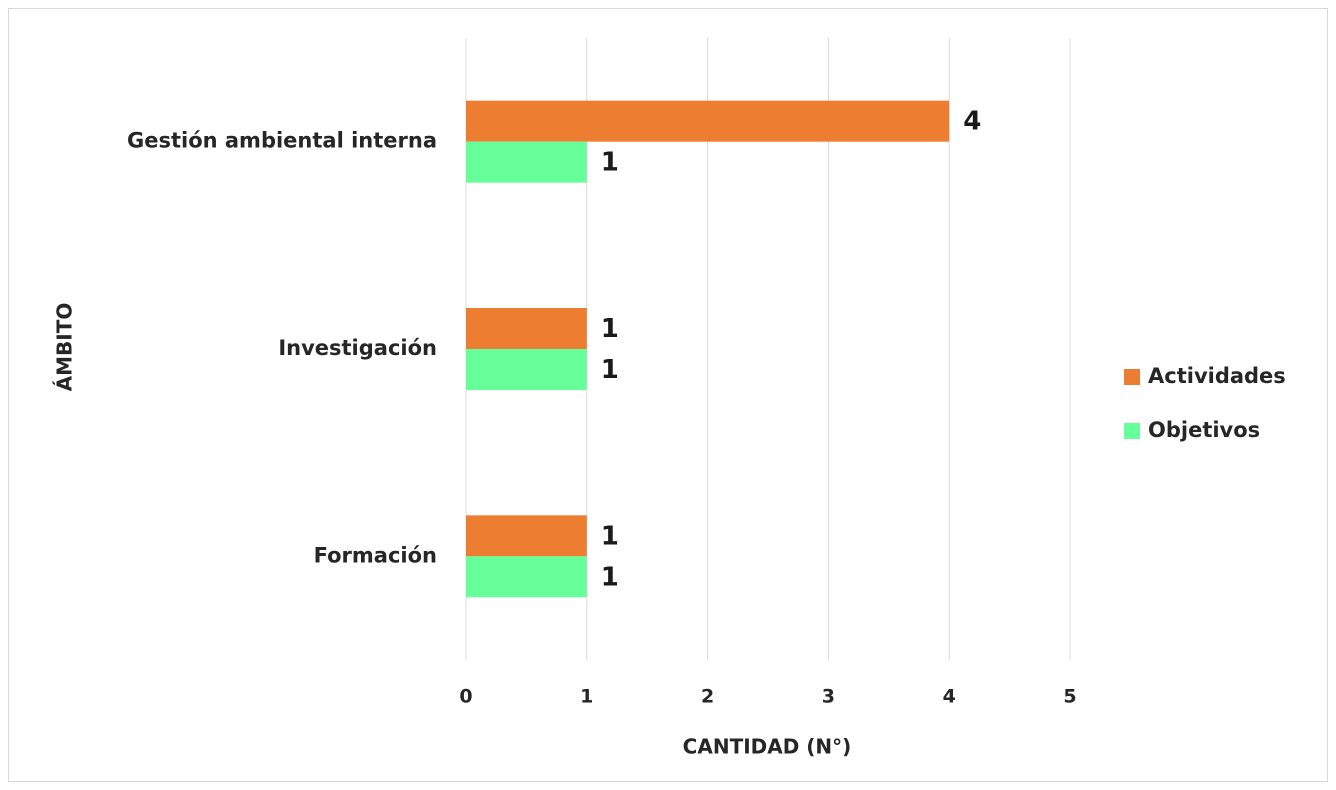 The width and height of the screenshot is (1336, 790). Describe the element at coordinates (65, 347) in the screenshot. I see `y-axis-label: ÁMBITO` at that location.